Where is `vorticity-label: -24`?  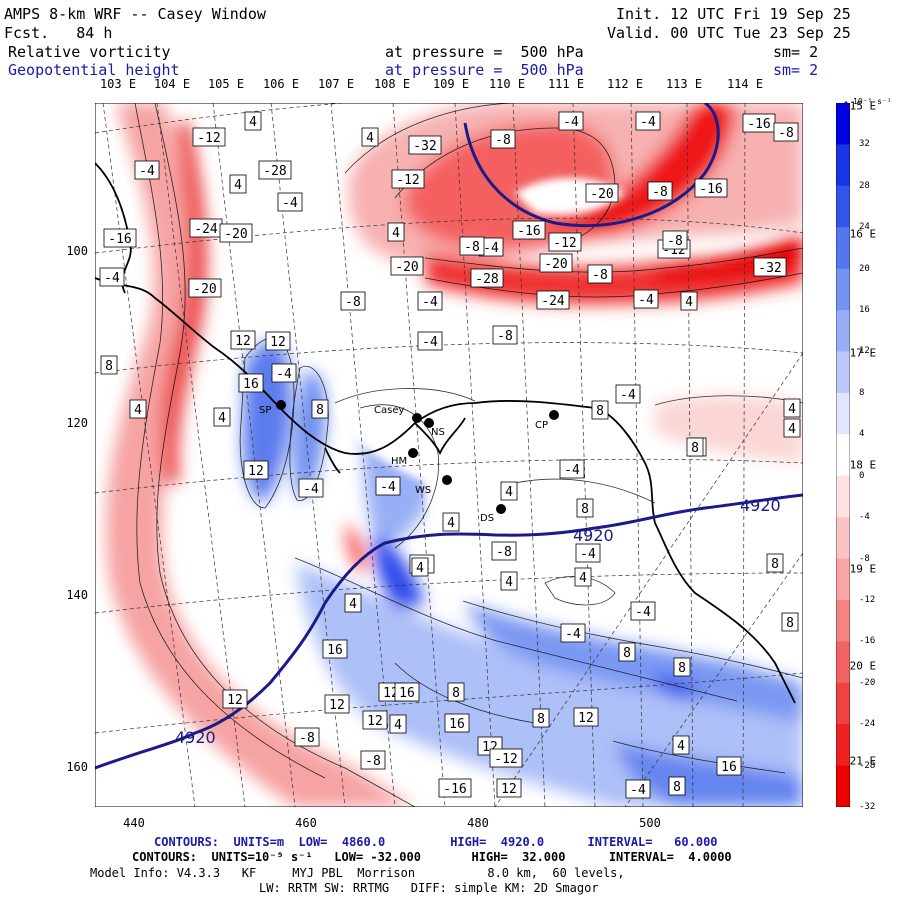 vorticity-label: -24 is located at coordinates (553, 300).